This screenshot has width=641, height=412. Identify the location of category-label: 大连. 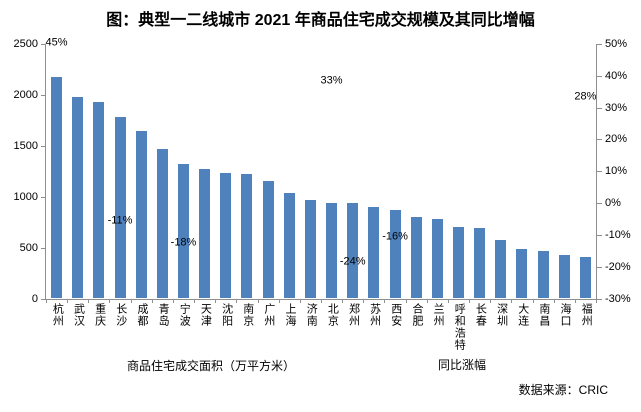
(522, 315).